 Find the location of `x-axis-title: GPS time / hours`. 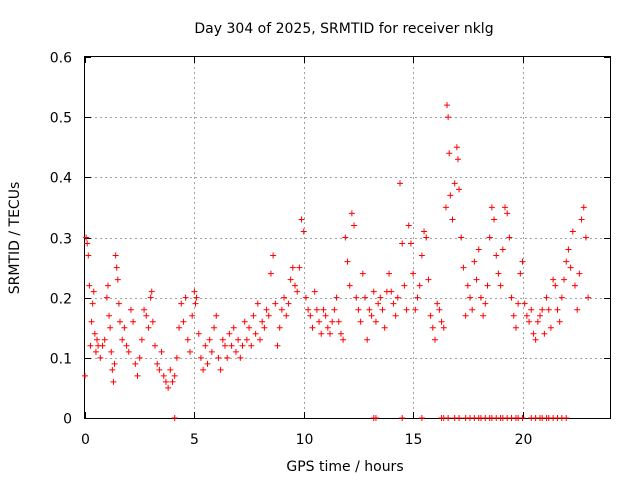

x-axis-title: GPS time / hours is located at coordinates (344, 467).